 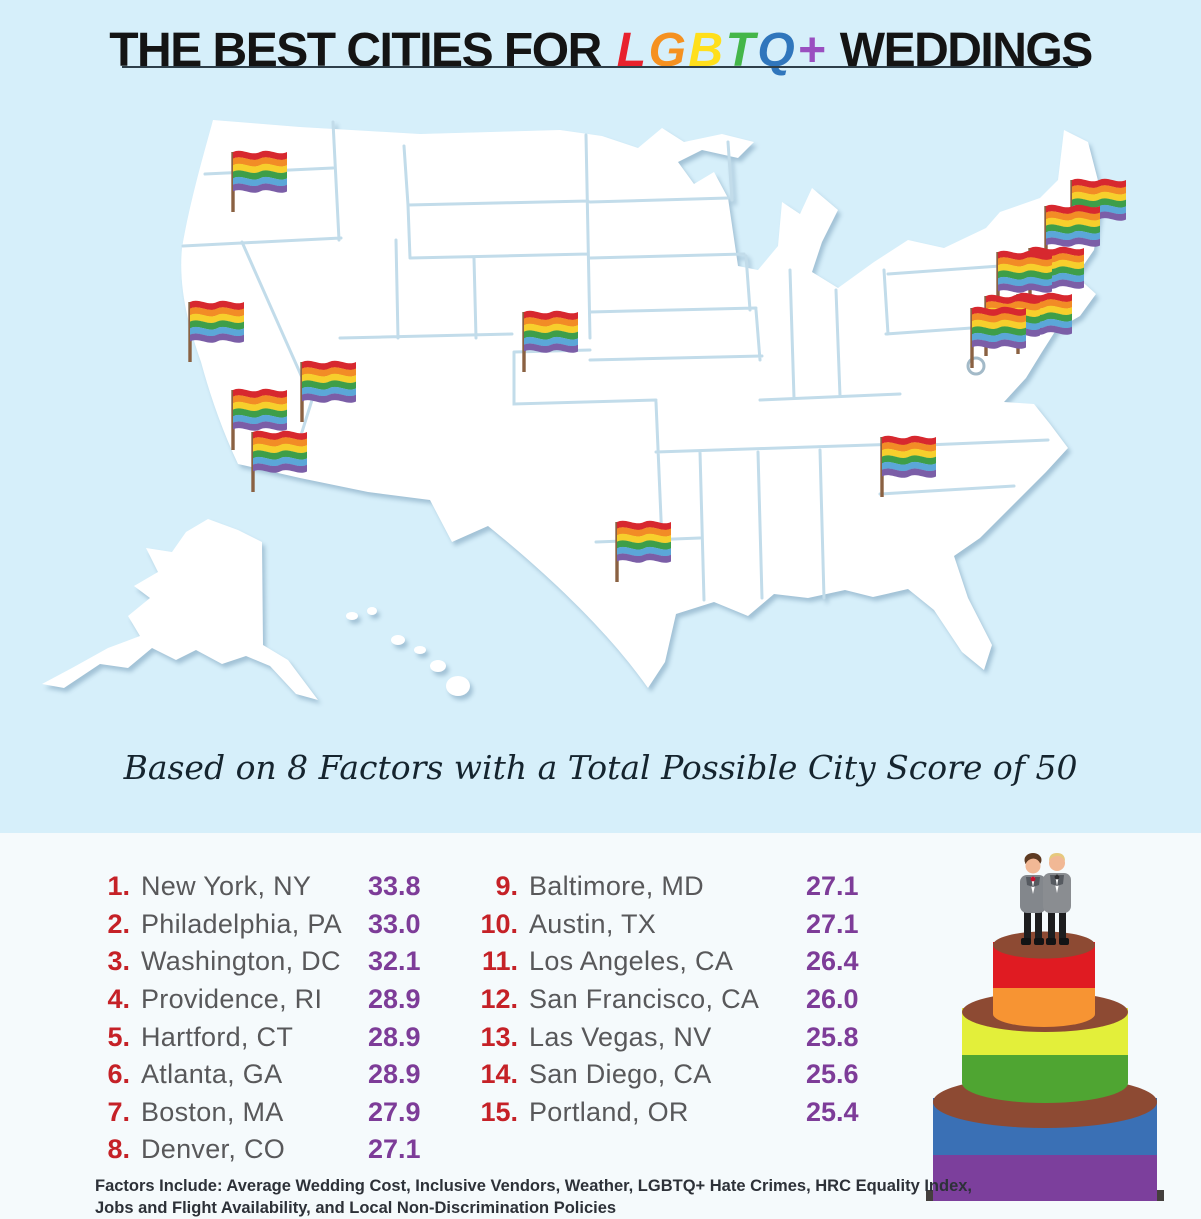 I want to click on rank-number: 8., so click(x=111, y=1149).